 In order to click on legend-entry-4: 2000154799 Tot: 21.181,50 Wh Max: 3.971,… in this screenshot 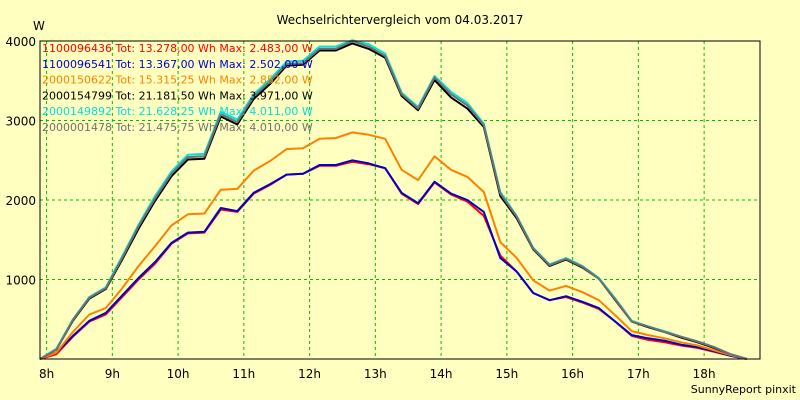, I will do `click(177, 95)`.